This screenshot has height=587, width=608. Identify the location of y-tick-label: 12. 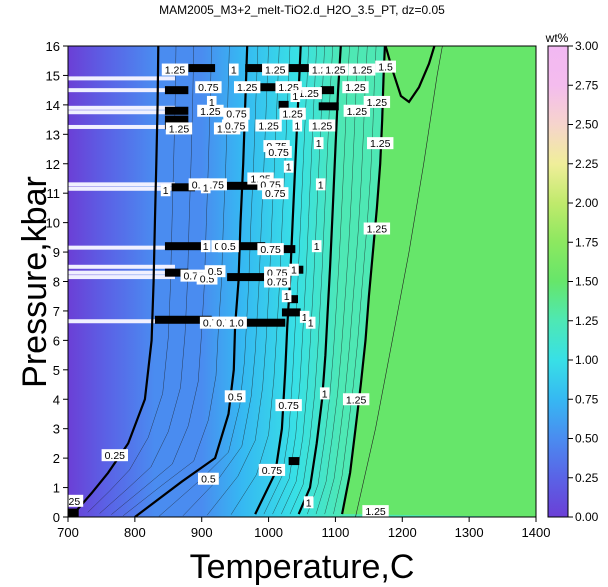
(53, 164).